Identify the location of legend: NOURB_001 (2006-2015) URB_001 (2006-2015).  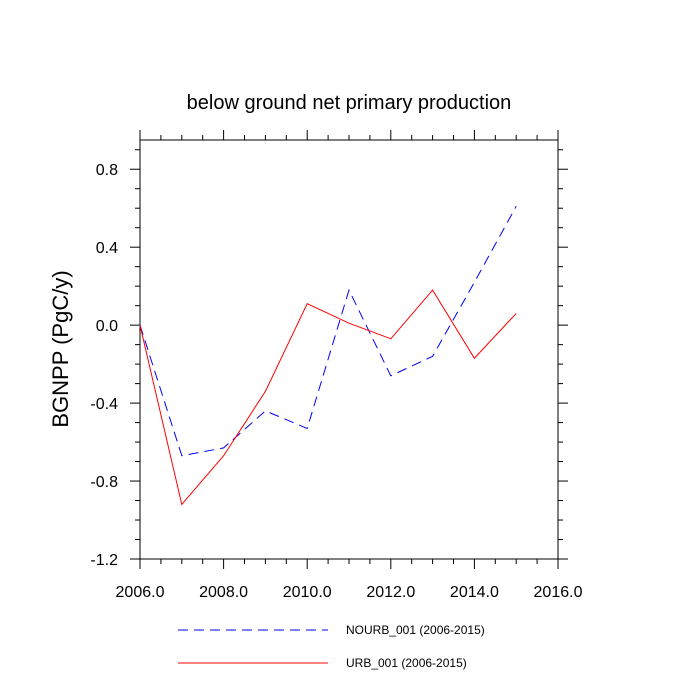
(331, 646).